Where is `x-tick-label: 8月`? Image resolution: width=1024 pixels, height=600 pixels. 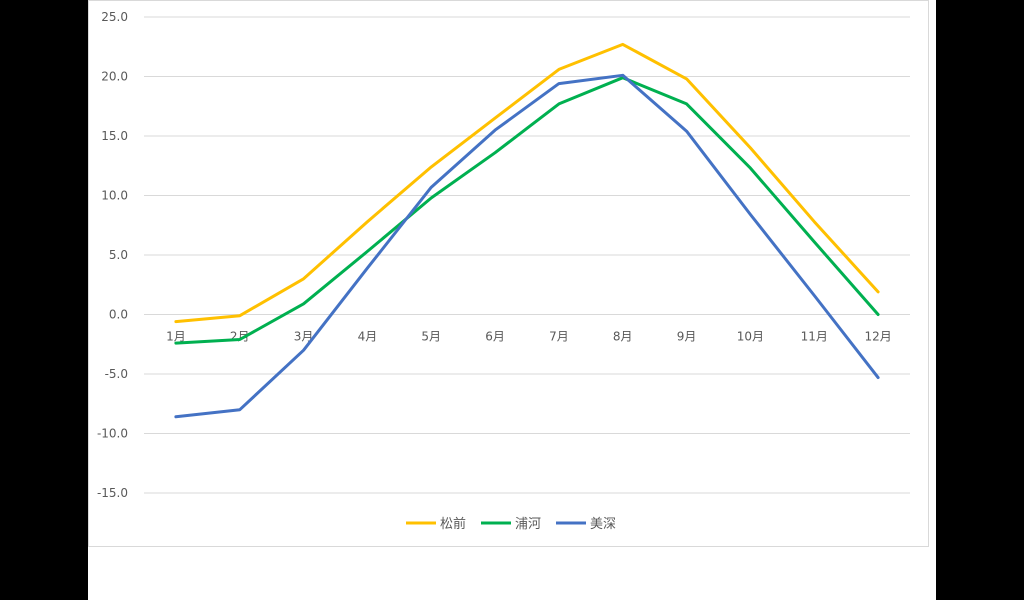 x-tick-label: 8月 is located at coordinates (623, 337).